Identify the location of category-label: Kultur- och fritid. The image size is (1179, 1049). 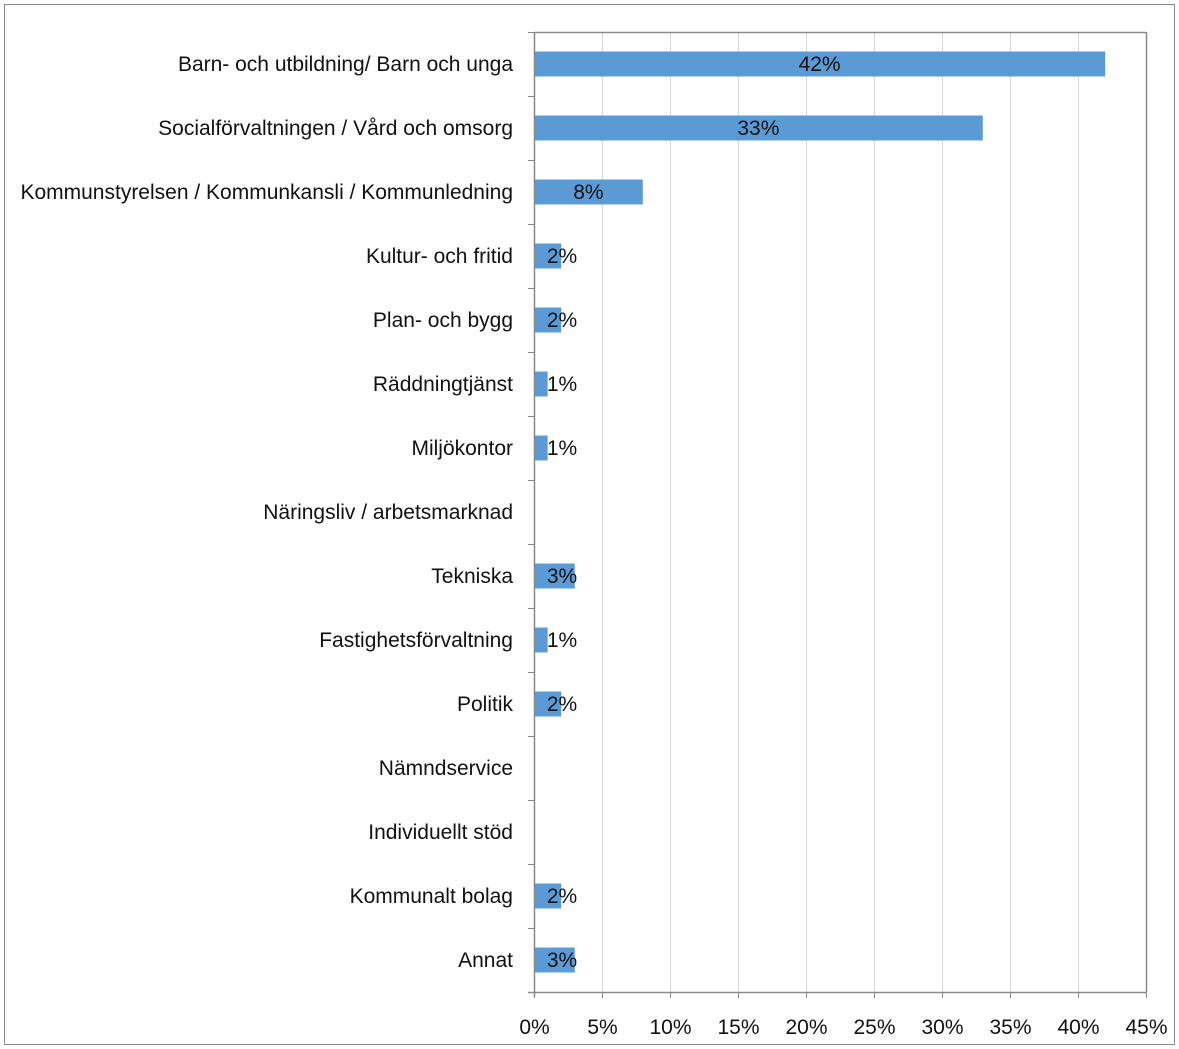
(439, 256).